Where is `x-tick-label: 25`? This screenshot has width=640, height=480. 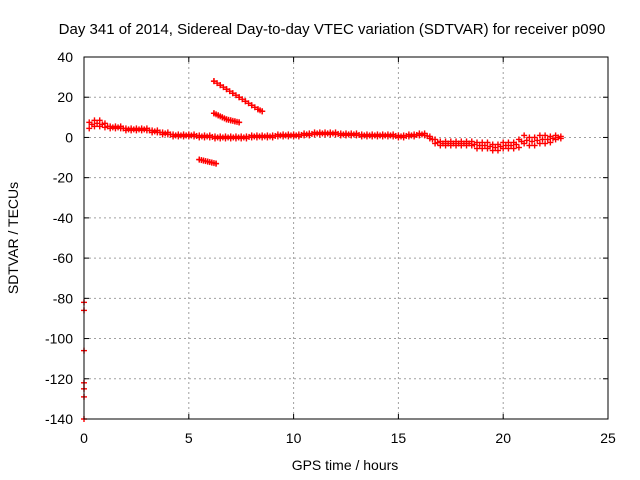
x-tick-label: 25 is located at coordinates (608, 438).